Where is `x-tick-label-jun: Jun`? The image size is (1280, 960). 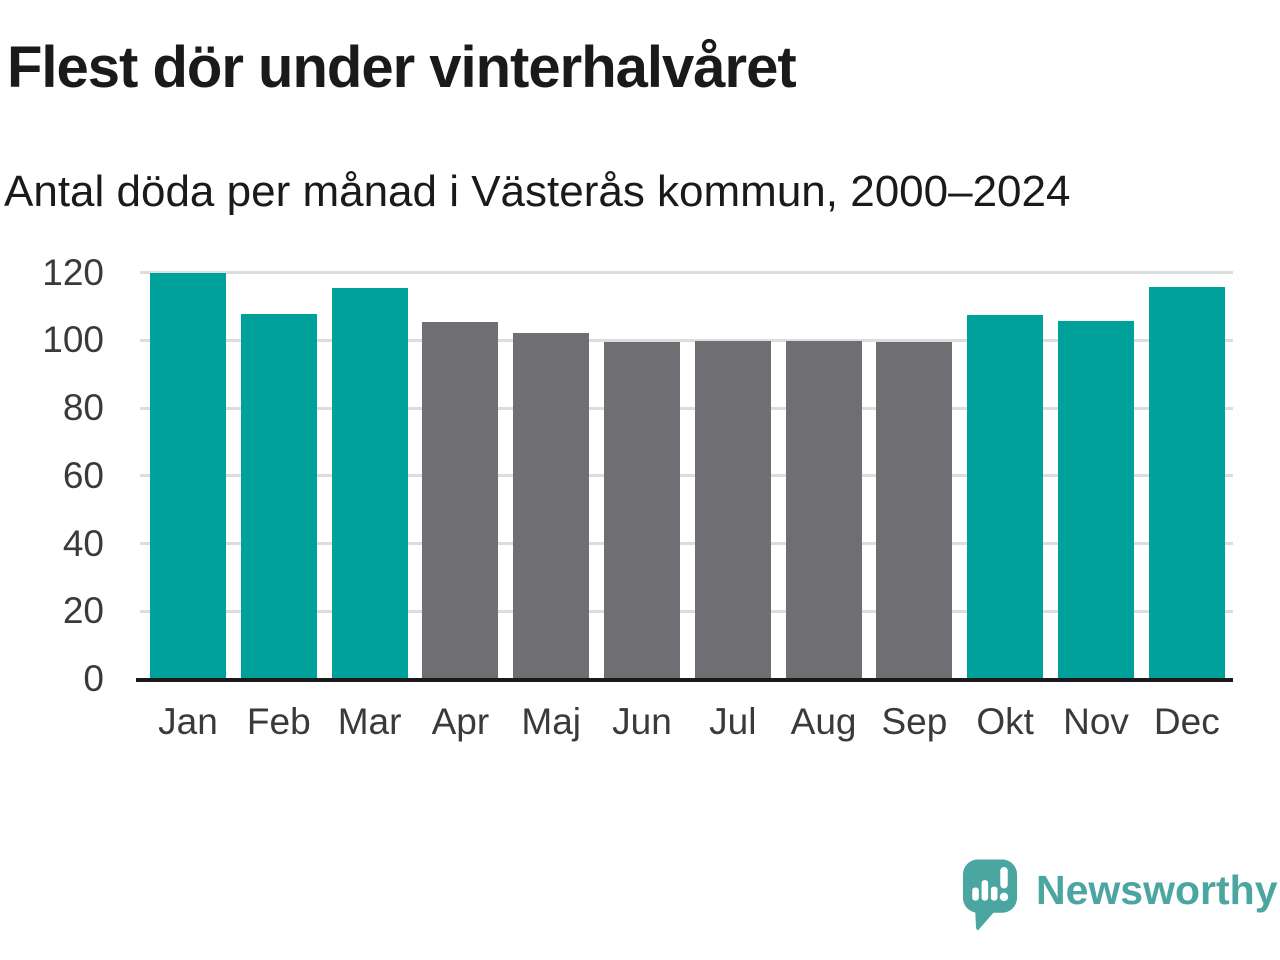
x-tick-label-jun: Jun is located at coordinates (642, 721).